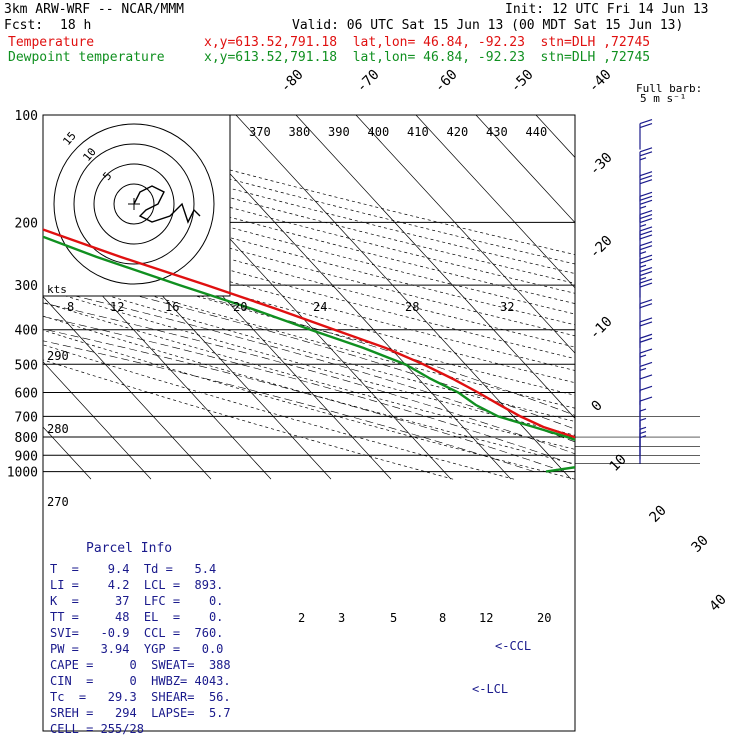  Describe the element at coordinates (600, 81) in the screenshot. I see `isotherm-tick-label: -40` at that location.